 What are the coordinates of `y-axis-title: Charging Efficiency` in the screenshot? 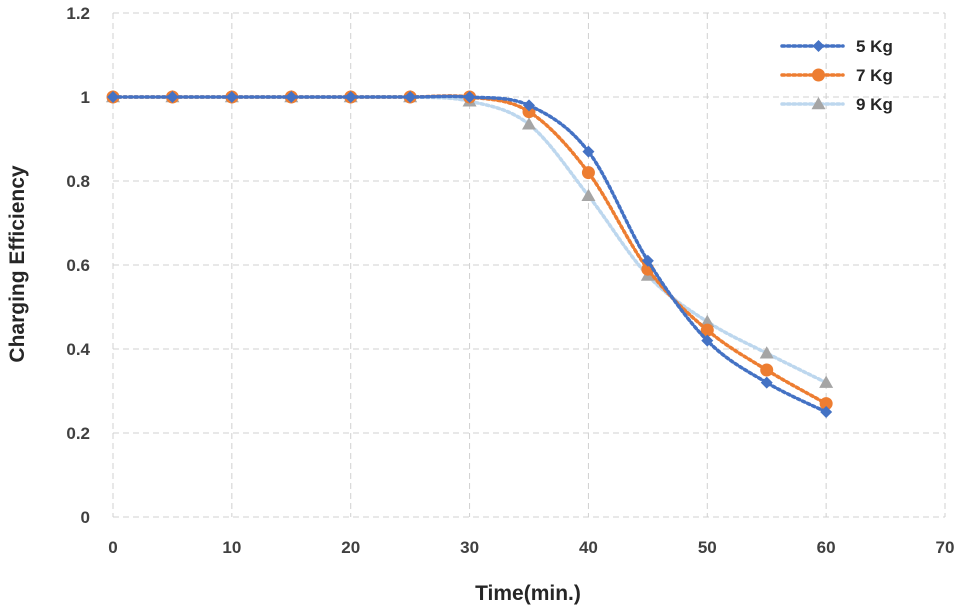 It's located at (17, 264).